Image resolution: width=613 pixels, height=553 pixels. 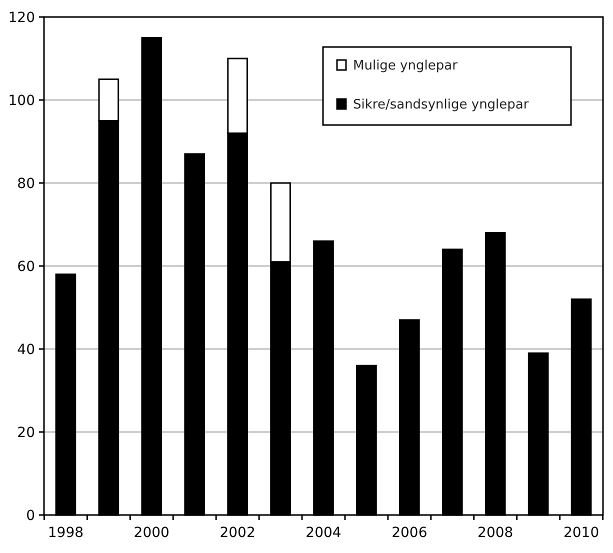 I want to click on x-tick-label: 2000, so click(x=152, y=533).